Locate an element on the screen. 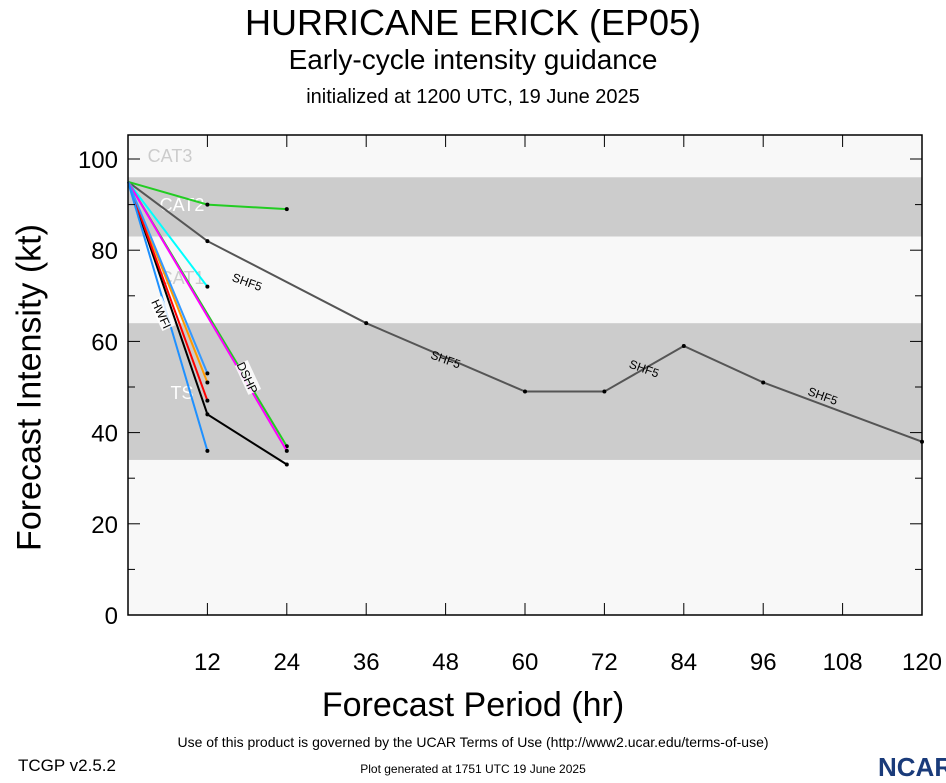 The width and height of the screenshot is (946, 783). band-label: CAT3 is located at coordinates (170, 156).